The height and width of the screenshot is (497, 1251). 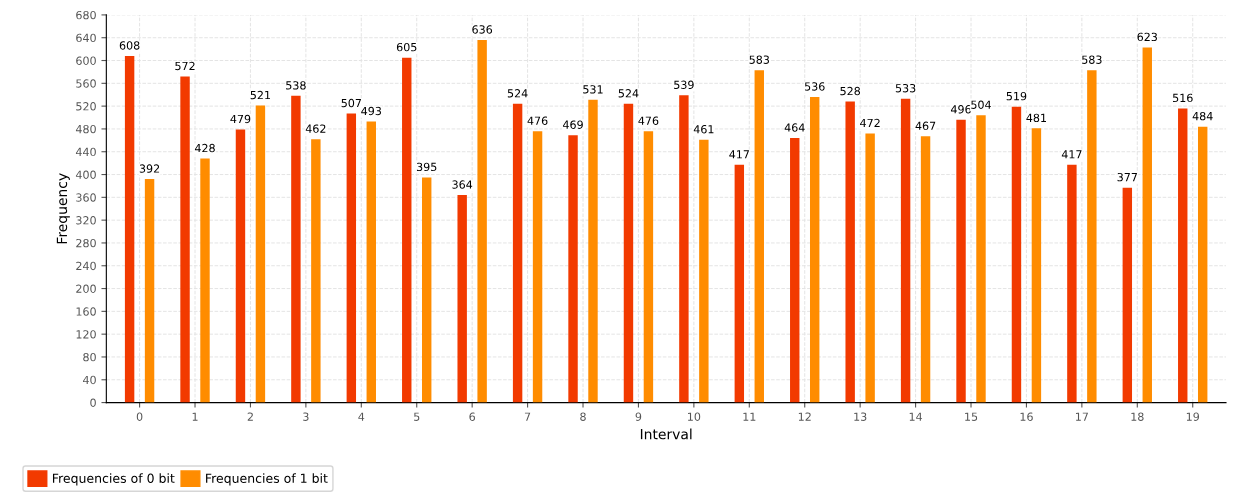 What do you see at coordinates (306, 416) in the screenshot?
I see `x-tick-label: 3` at bounding box center [306, 416].